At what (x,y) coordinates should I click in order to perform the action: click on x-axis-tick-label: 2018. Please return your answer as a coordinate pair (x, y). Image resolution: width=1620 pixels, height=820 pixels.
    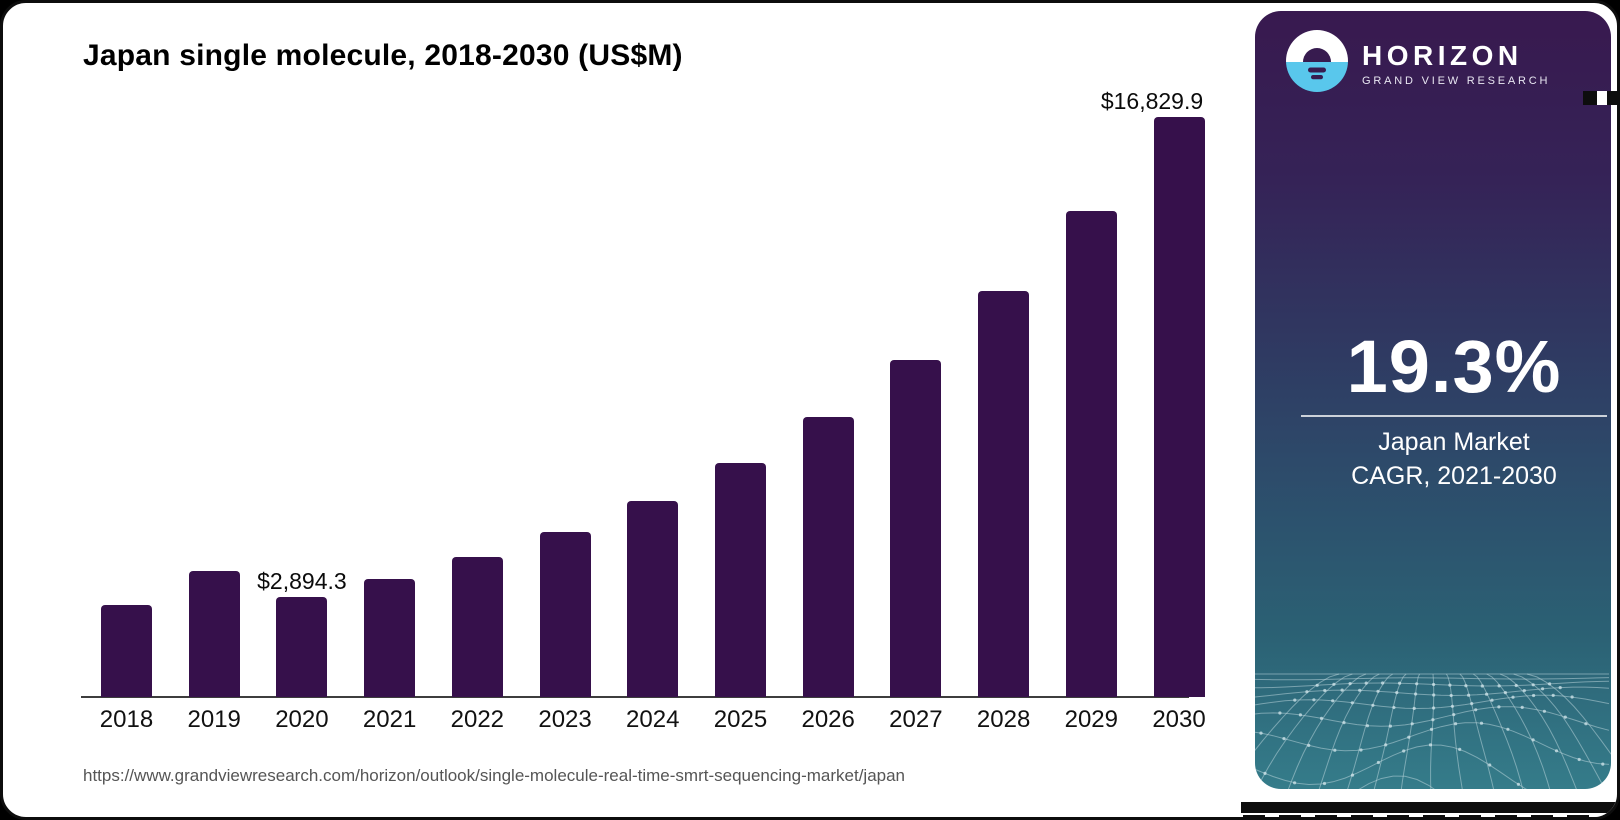
    Looking at the image, I should click on (126, 719).